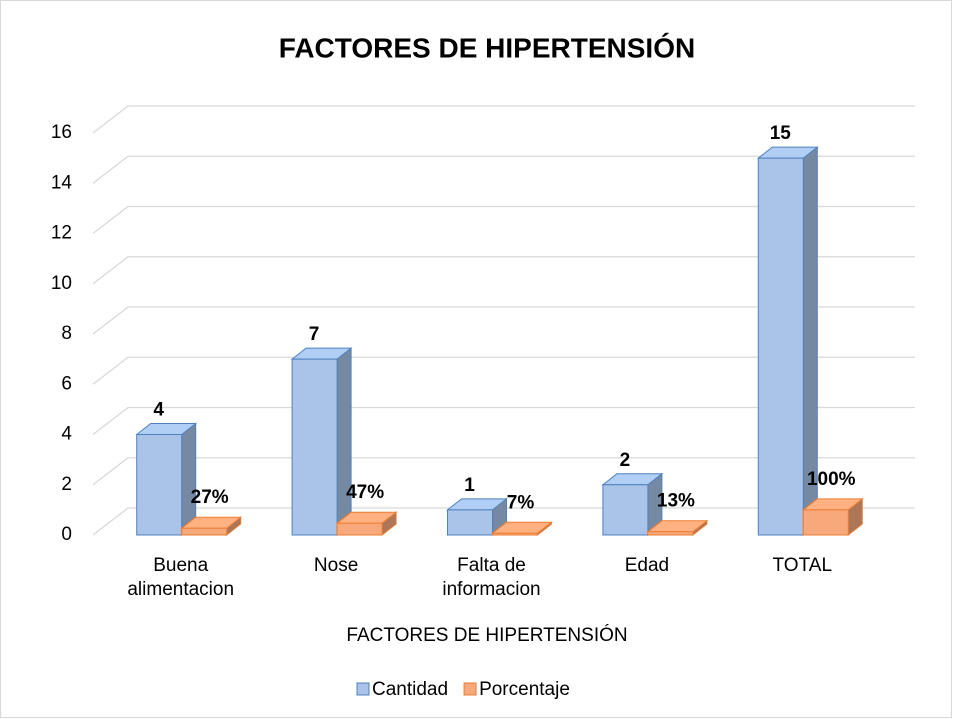  I want to click on bar-side, so click(344, 442).